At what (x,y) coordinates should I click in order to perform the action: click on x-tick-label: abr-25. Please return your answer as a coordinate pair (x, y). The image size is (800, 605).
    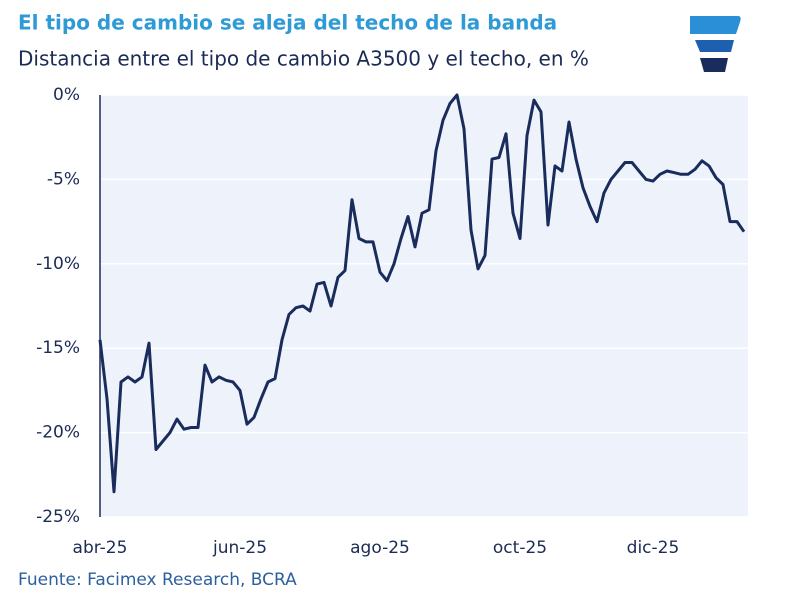
    Looking at the image, I should click on (100, 548).